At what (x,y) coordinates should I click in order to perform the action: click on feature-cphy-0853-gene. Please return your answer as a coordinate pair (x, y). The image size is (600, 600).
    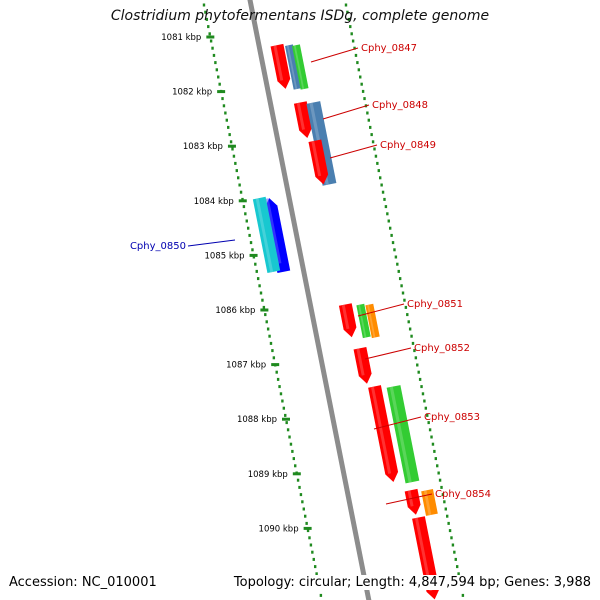
    Looking at the image, I should click on (403, 434).